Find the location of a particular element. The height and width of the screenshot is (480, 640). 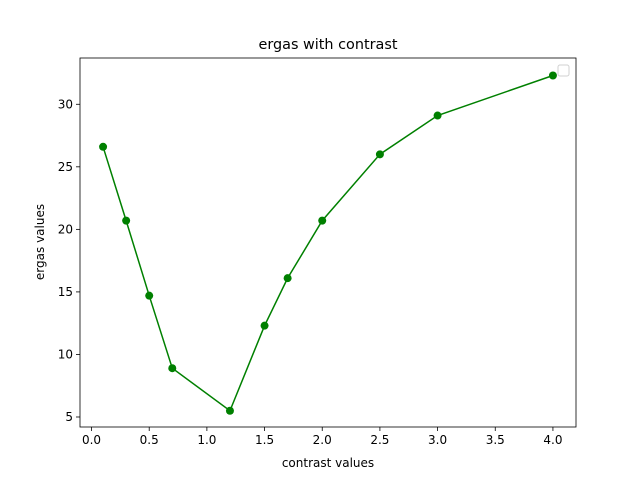

x-tick-label: 4.0 is located at coordinates (552, 440).